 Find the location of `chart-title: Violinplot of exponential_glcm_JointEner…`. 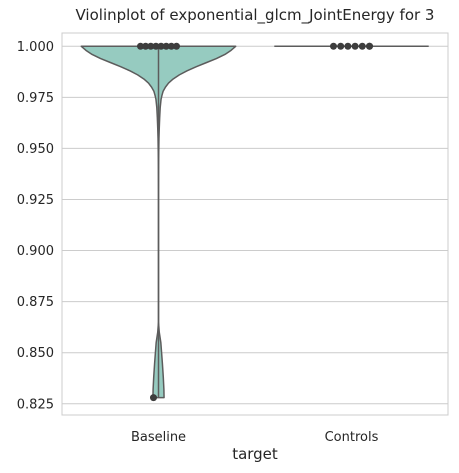

chart-title: Violinplot of exponential_glcm_JointEner… is located at coordinates (255, 15).